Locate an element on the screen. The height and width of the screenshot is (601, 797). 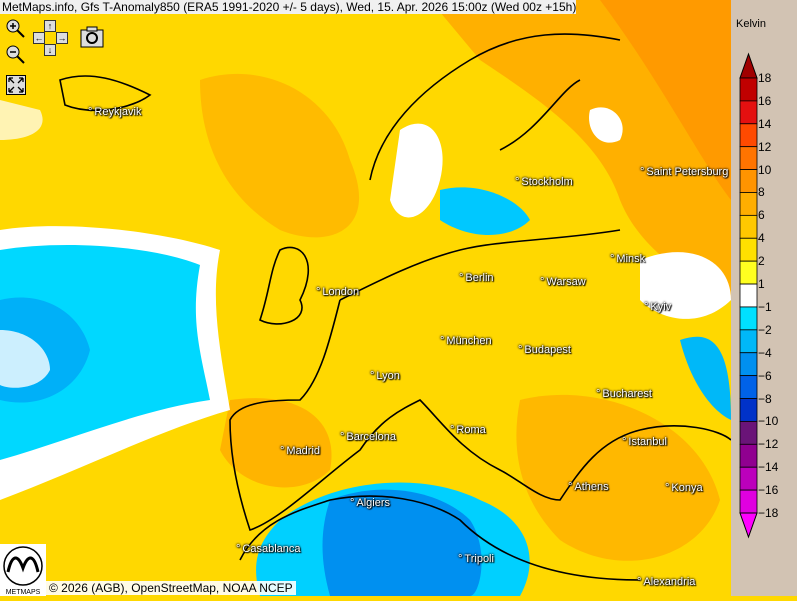
city-label: Athens is located at coordinates (588, 487).